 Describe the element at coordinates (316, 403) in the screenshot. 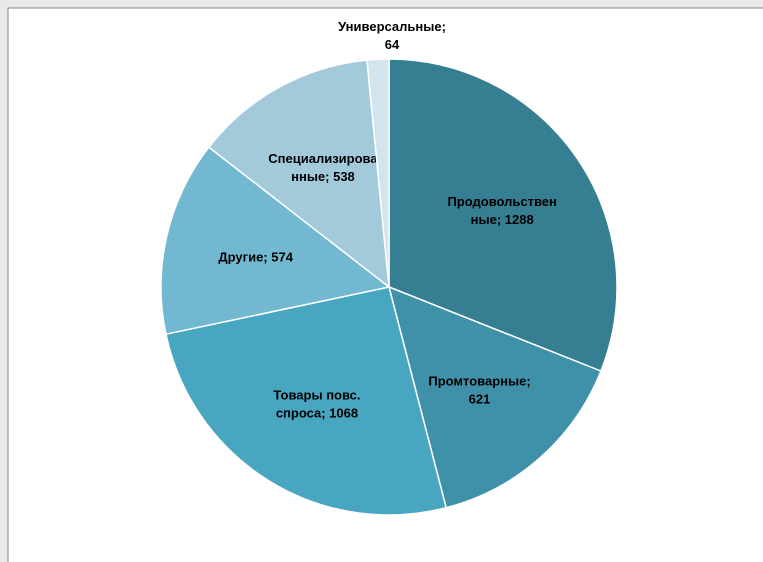

I see `data-label: Товары повс. спроса; 1068` at that location.